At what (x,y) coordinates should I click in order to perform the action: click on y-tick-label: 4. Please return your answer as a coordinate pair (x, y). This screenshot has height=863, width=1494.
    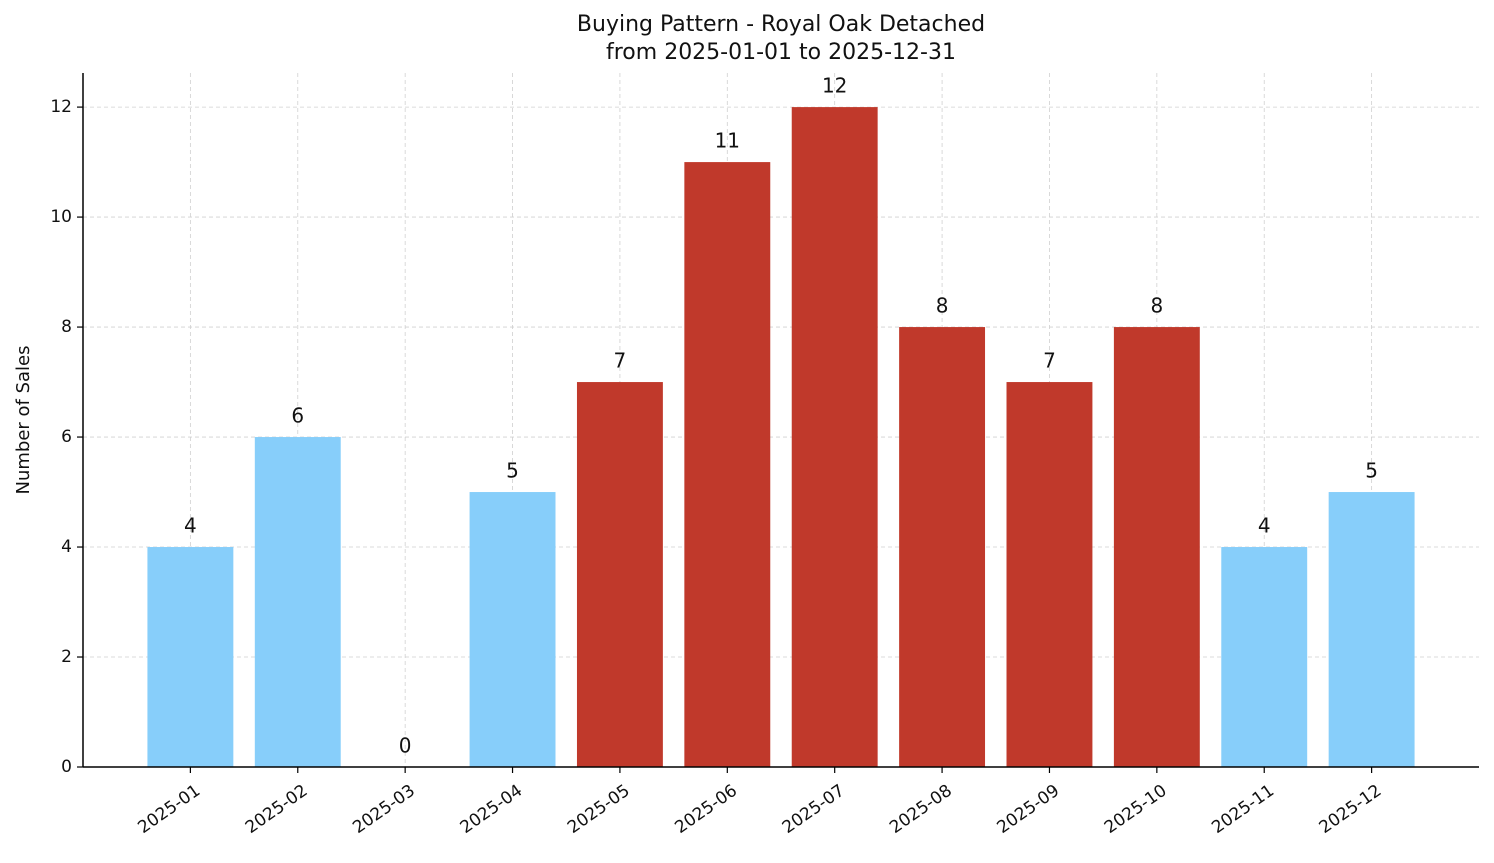
    Looking at the image, I should click on (66, 547).